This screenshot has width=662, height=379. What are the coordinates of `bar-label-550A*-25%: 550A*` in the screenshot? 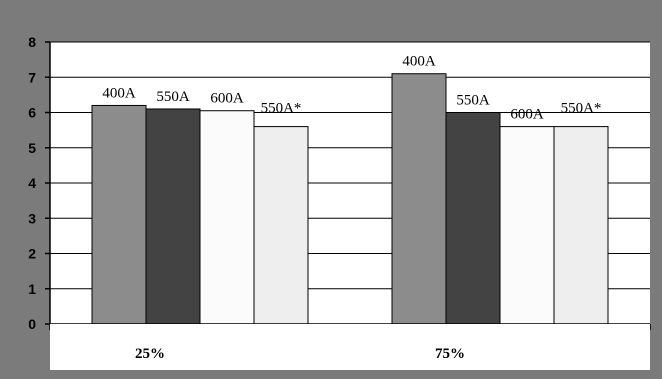 It's located at (281, 109).